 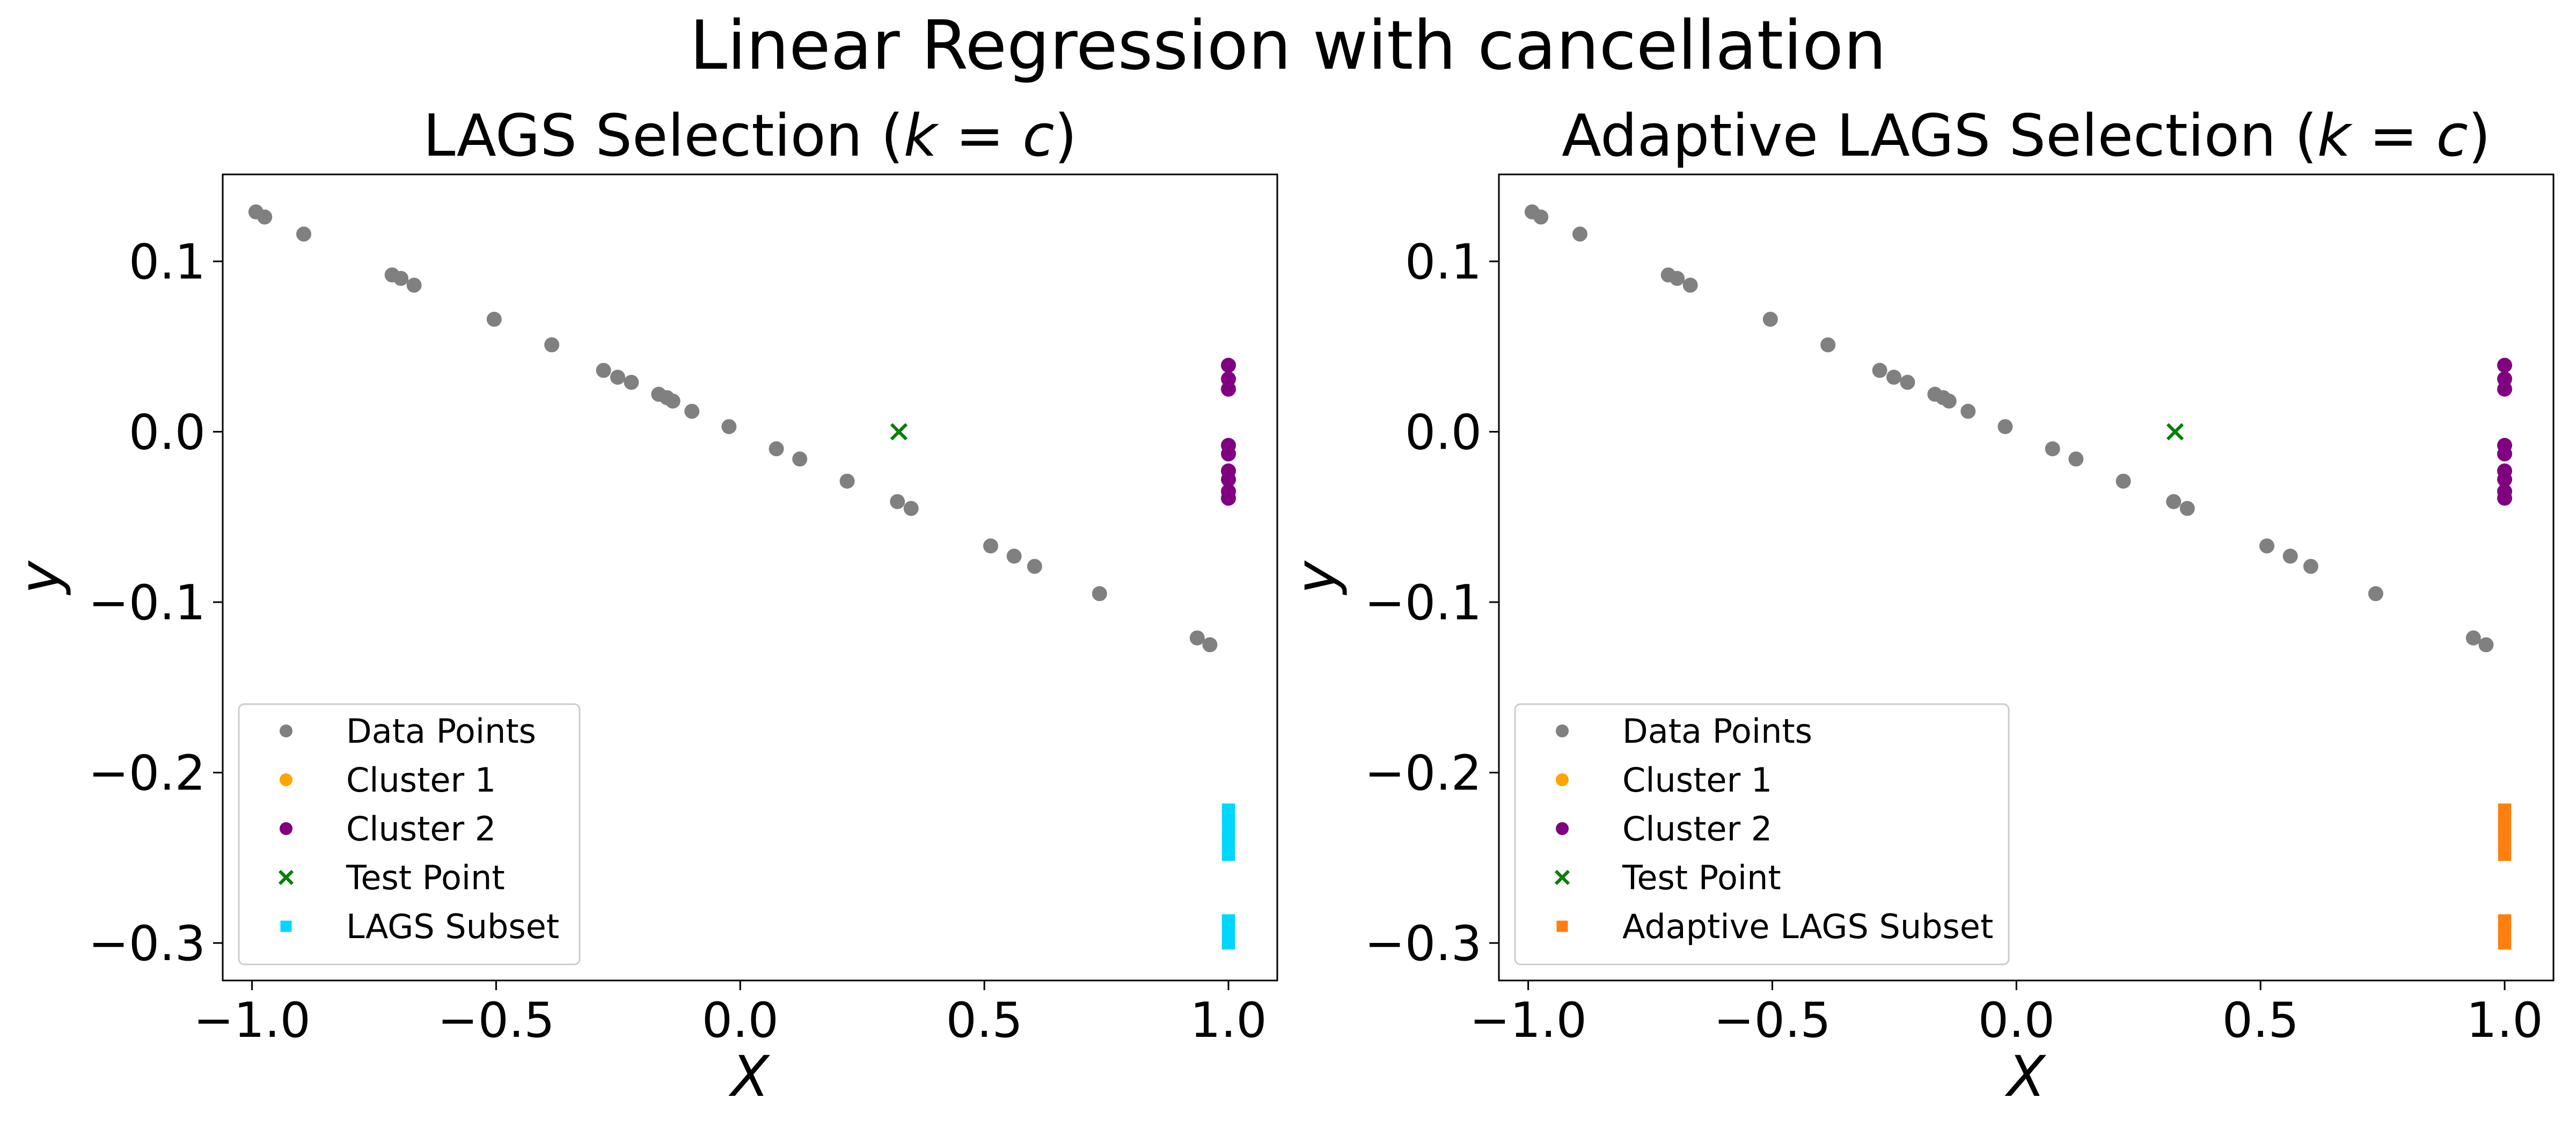 I want to click on chart-2-y-tick-label: 0.1, so click(x=1443, y=262).